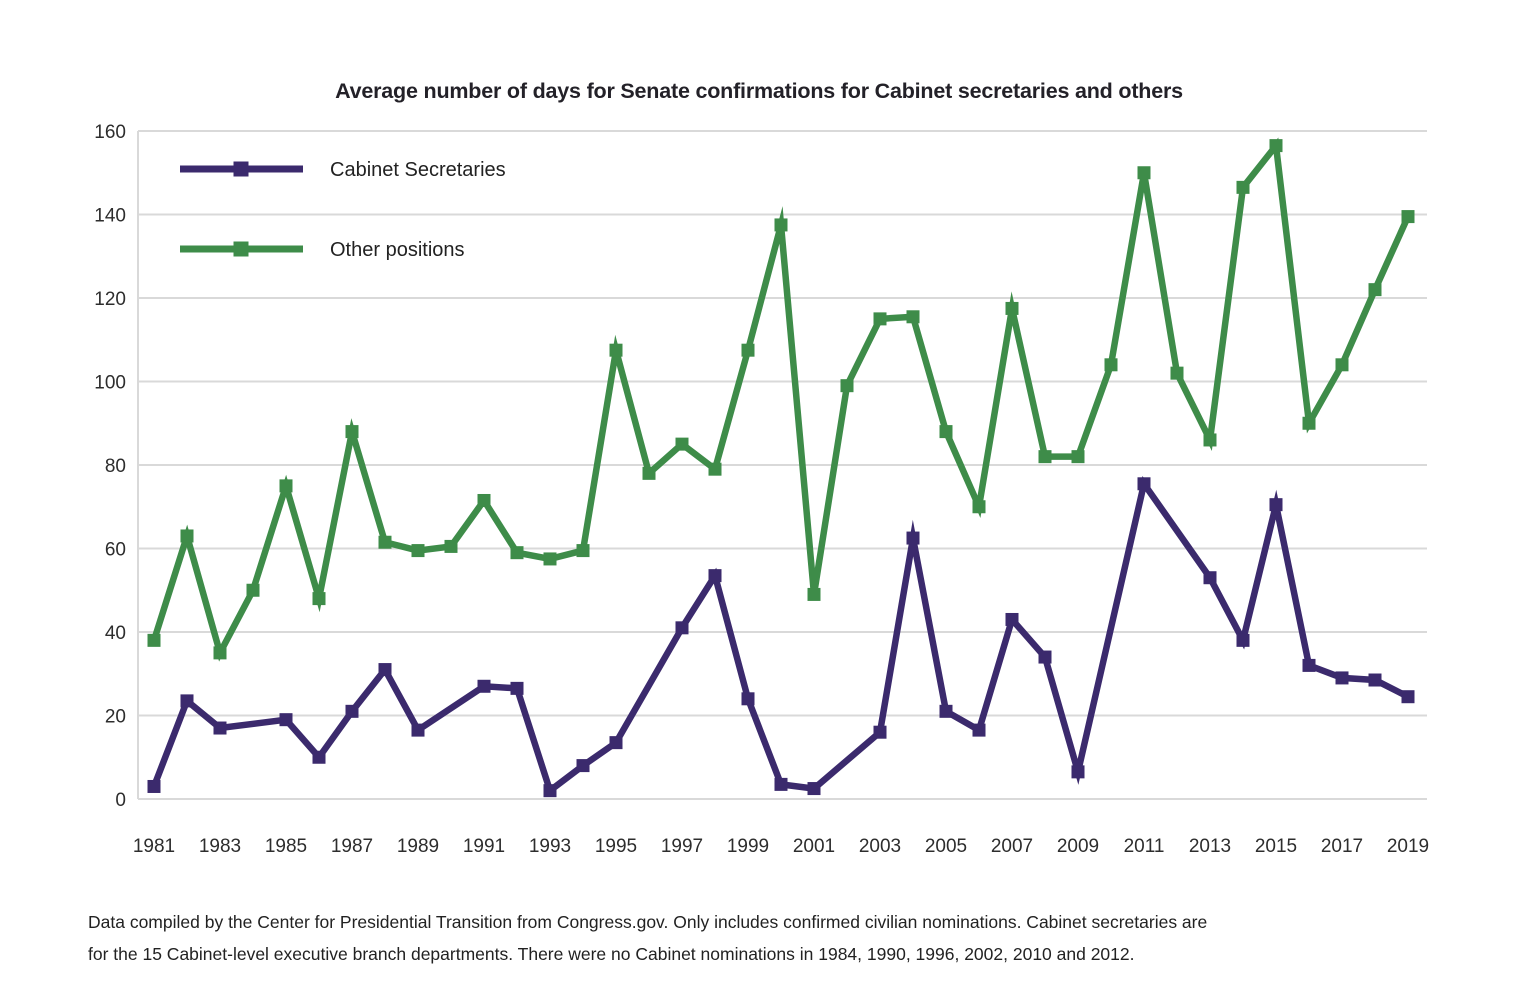 The width and height of the screenshot is (1518, 992). What do you see at coordinates (115, 466) in the screenshot?
I see `y-tick-label-80: 80` at bounding box center [115, 466].